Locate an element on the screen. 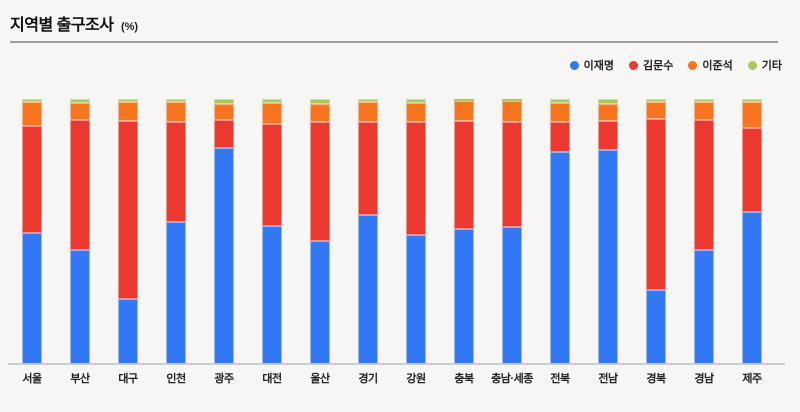 Image resolution: width=800 pixels, height=412 pixels. stacked-bar-대전 is located at coordinates (272, 231).